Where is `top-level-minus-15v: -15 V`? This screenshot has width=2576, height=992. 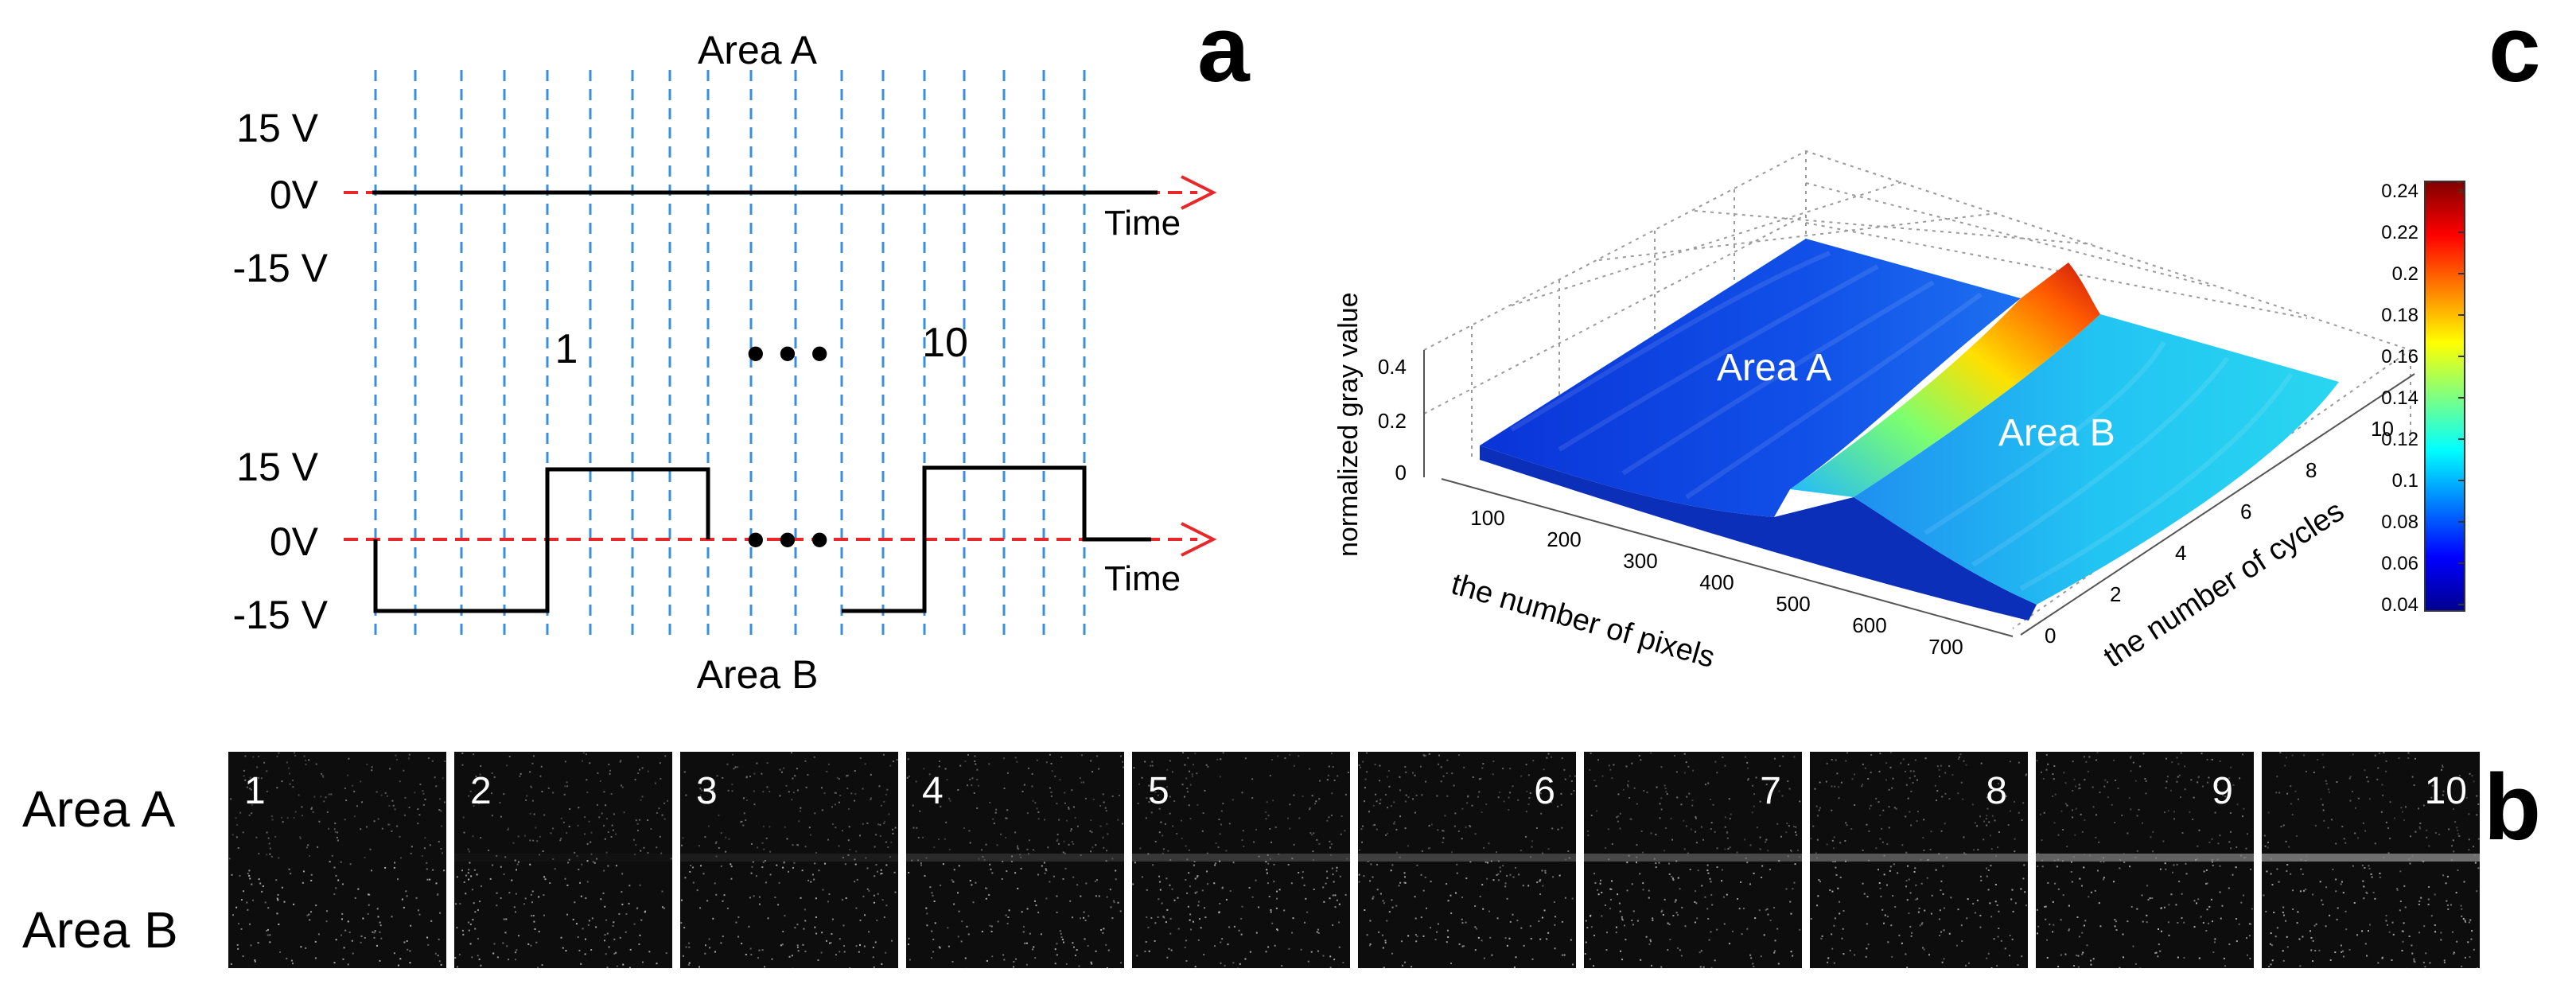
top-level-minus-15v: -15 V is located at coordinates (280, 268).